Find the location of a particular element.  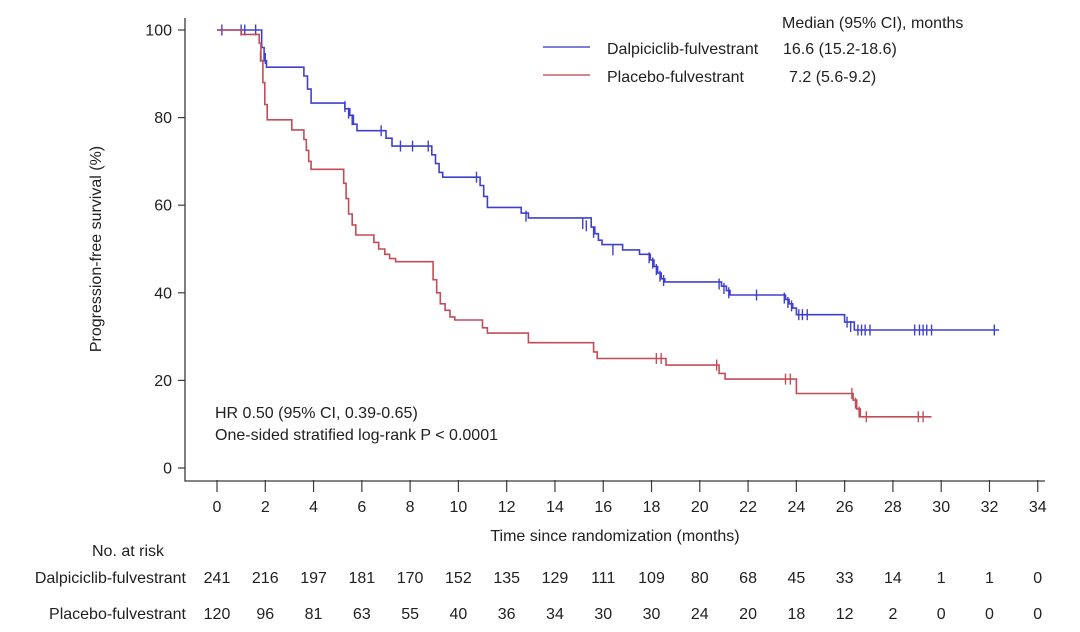

y-tick-label: 80 is located at coordinates (163, 118).